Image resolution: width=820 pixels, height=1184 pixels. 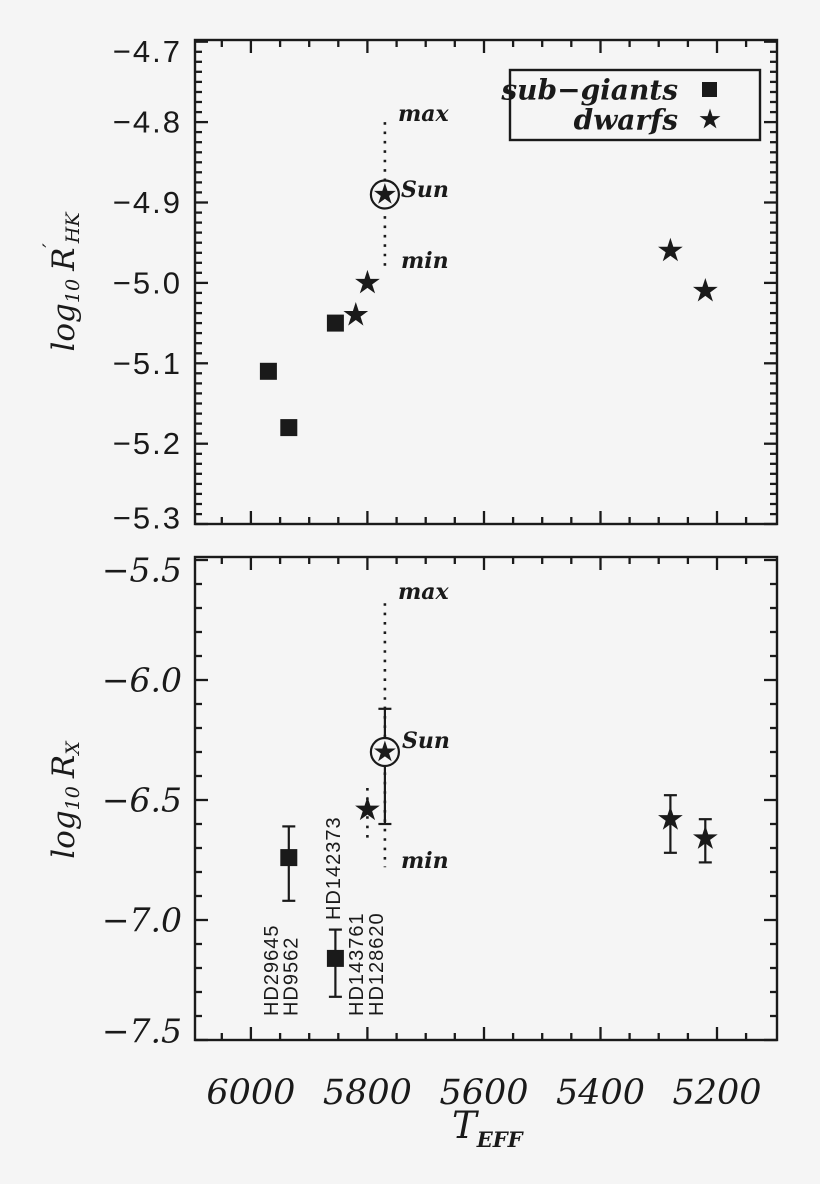 What do you see at coordinates (425, 261) in the screenshot?
I see `annotation-min-top: min` at bounding box center [425, 261].